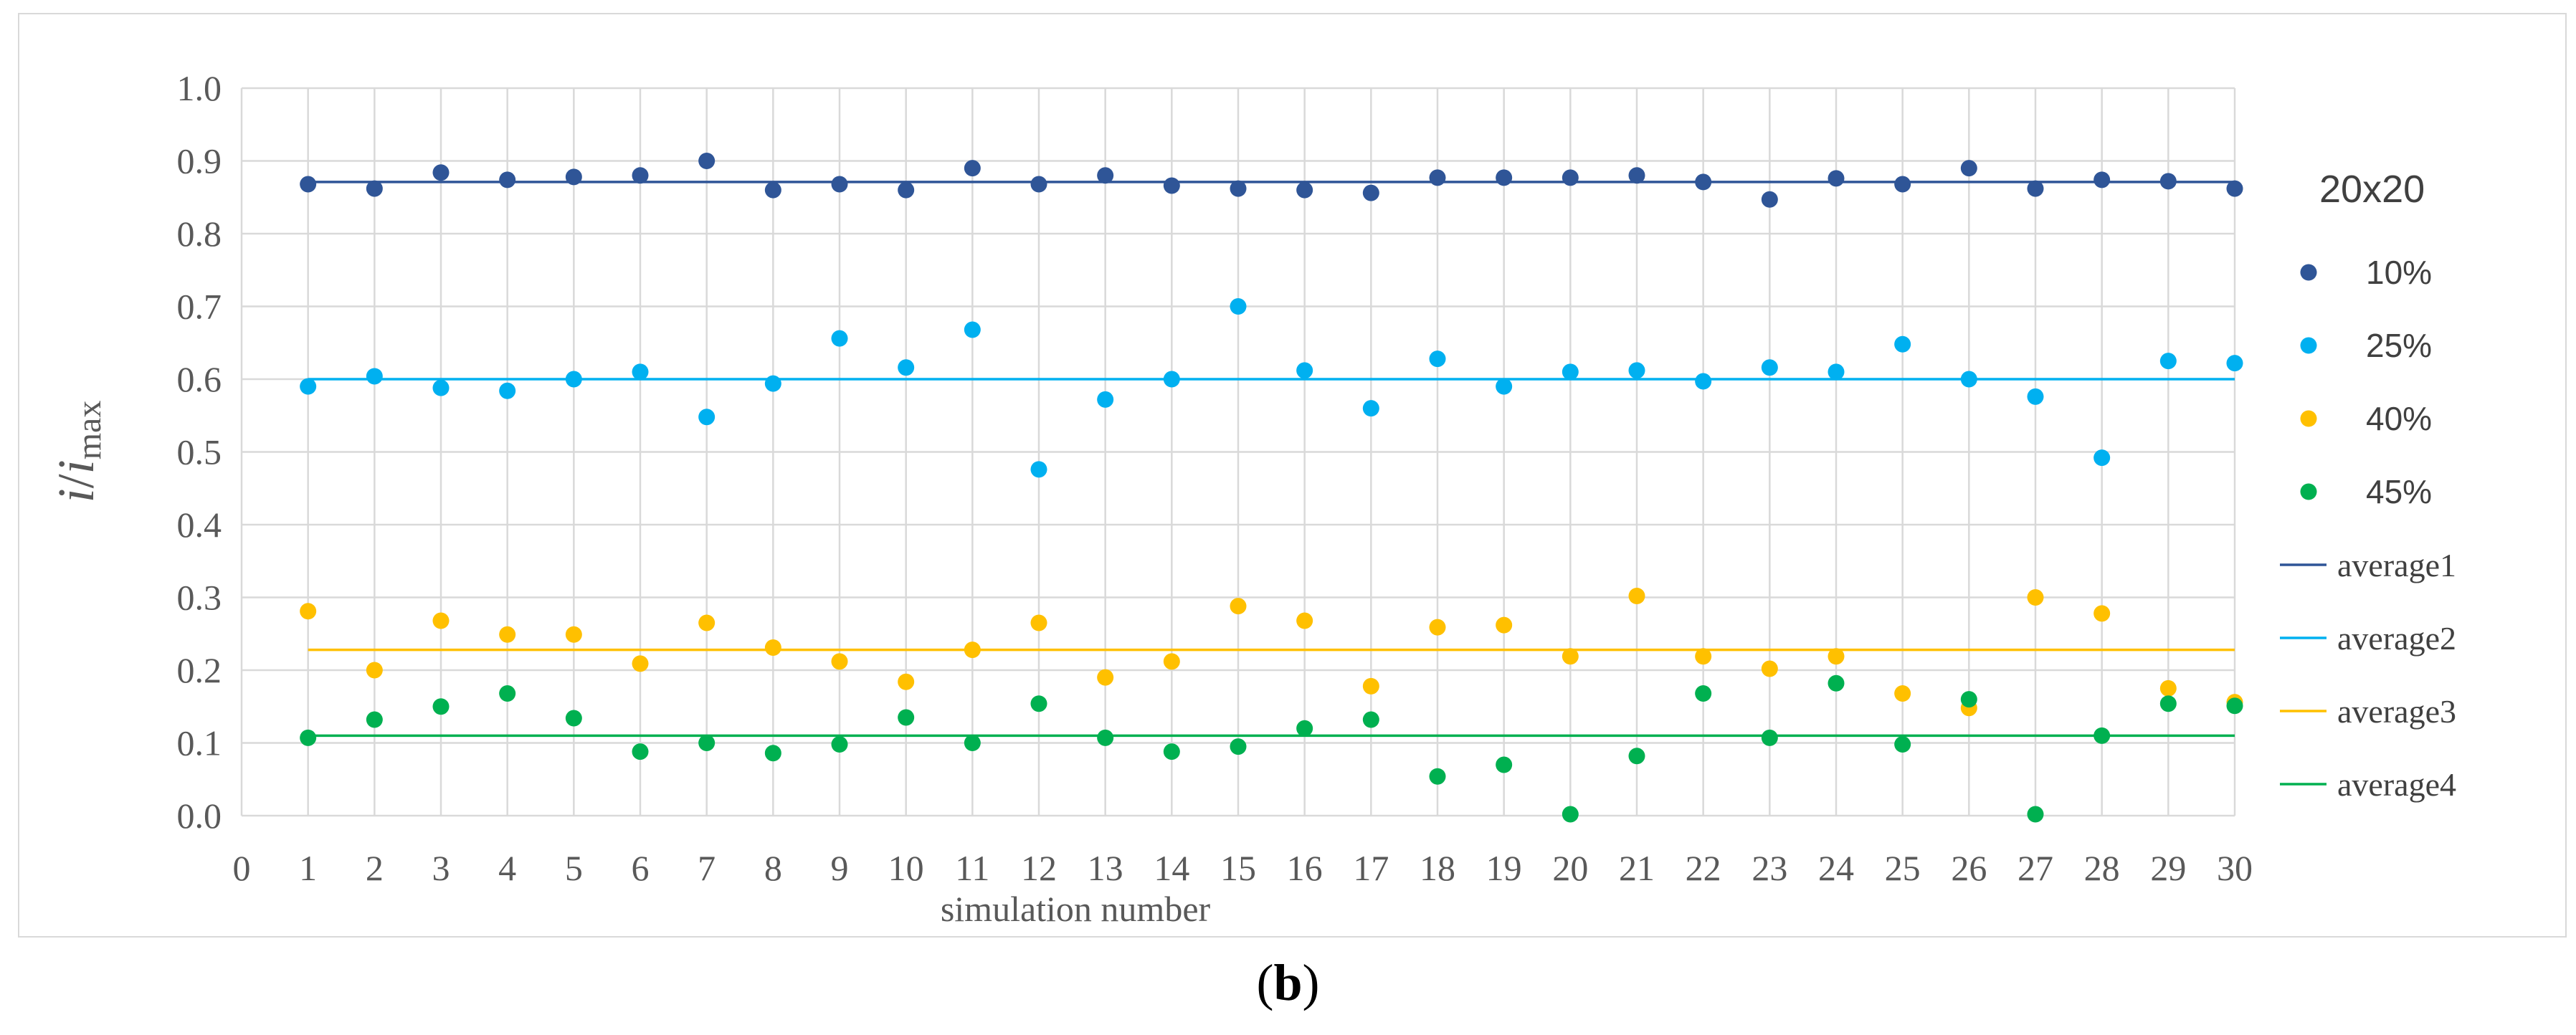  I want to click on x-tick-label: 0, so click(242, 868).